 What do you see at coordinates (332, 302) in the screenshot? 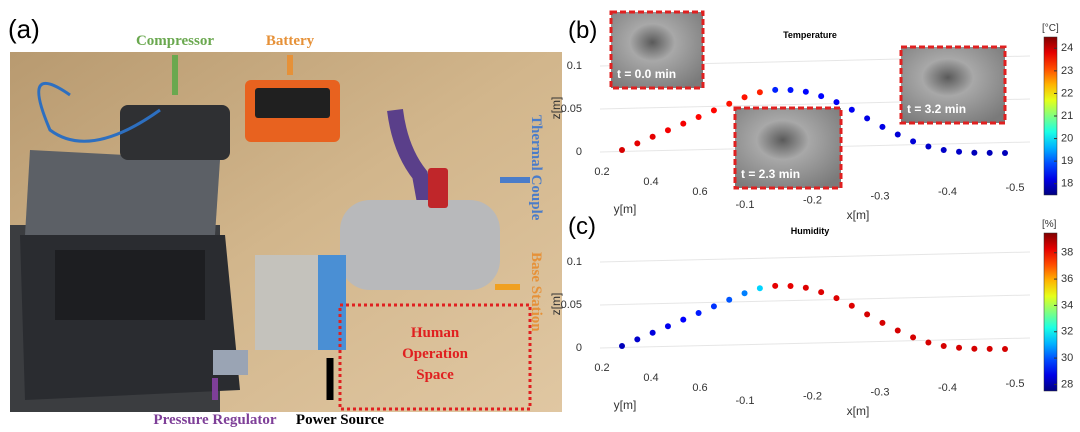
I see `heatsink` at bounding box center [332, 302].